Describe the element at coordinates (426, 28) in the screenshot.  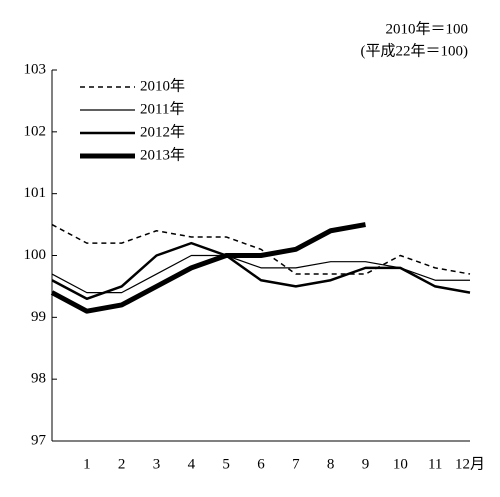
I see `annotation: 2010年＝100` at that location.